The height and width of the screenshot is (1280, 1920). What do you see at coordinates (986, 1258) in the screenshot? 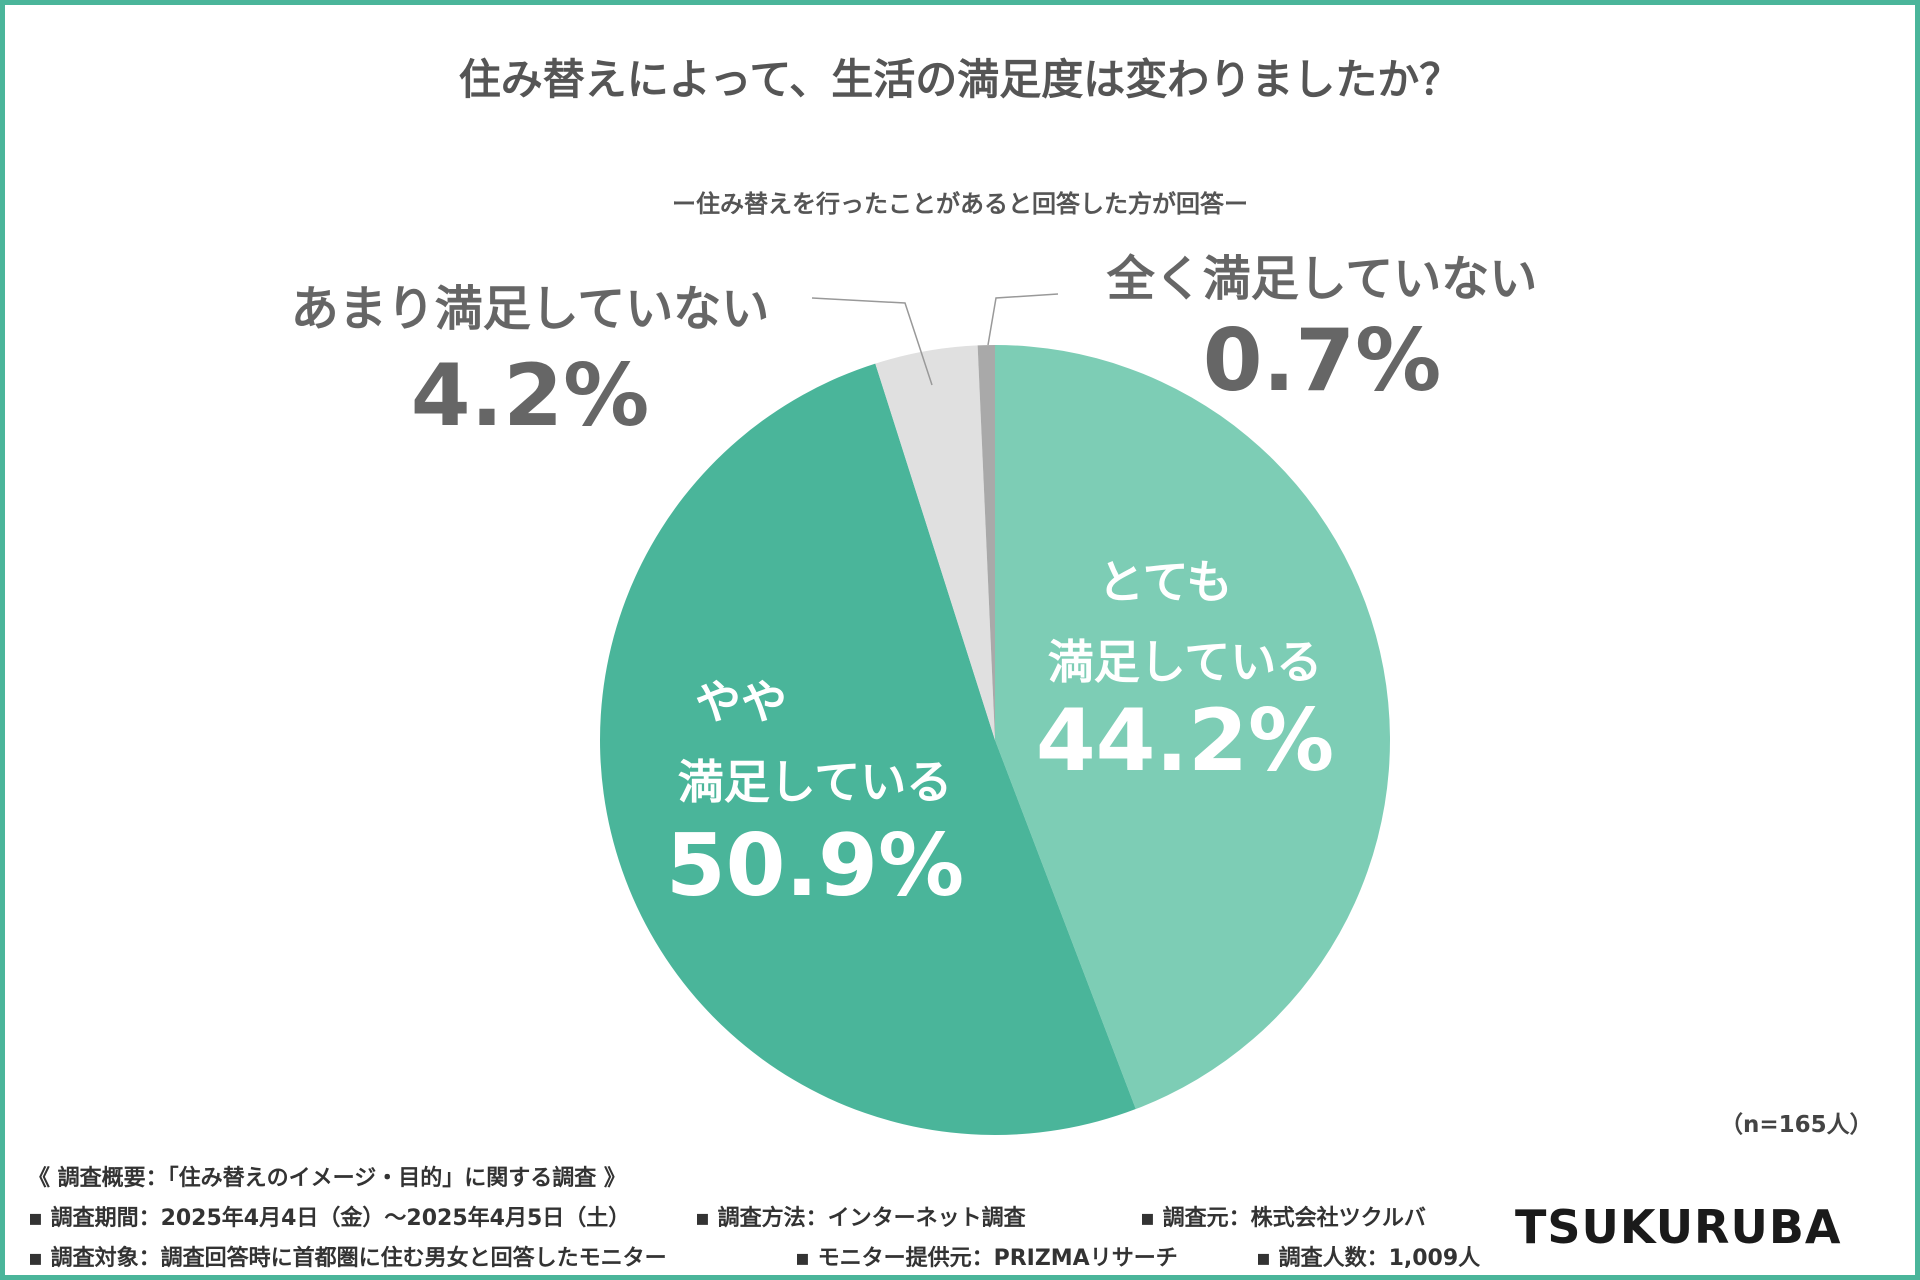
I see `survey-provider: ▪ モニター提供元：PRIZMAリサーチ` at bounding box center [986, 1258].